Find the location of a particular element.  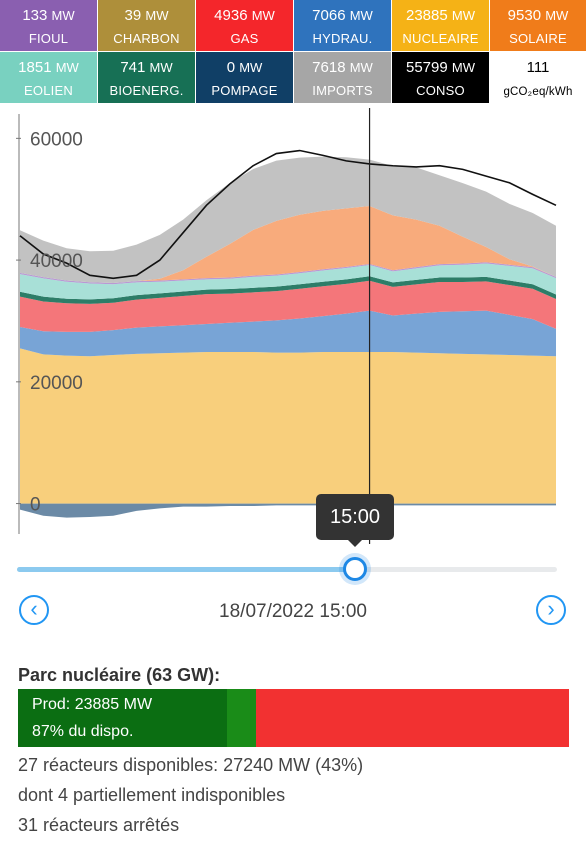

slider-fill is located at coordinates (186, 569).